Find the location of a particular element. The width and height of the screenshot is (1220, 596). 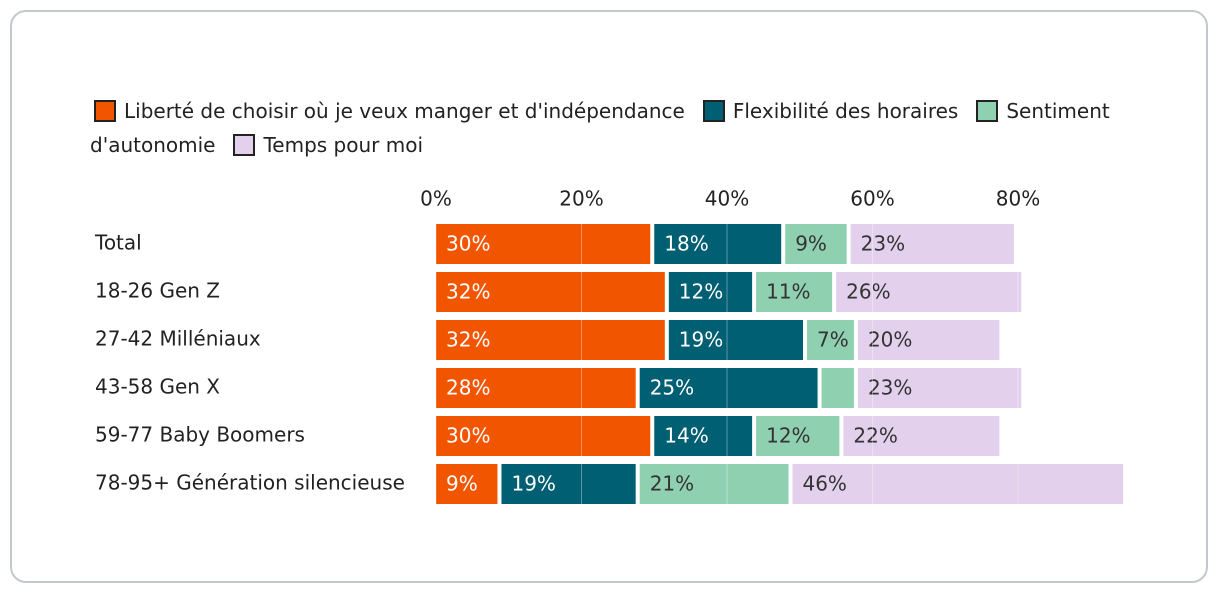

category-label: 78-95+ Génération silencieuse is located at coordinates (250, 483).